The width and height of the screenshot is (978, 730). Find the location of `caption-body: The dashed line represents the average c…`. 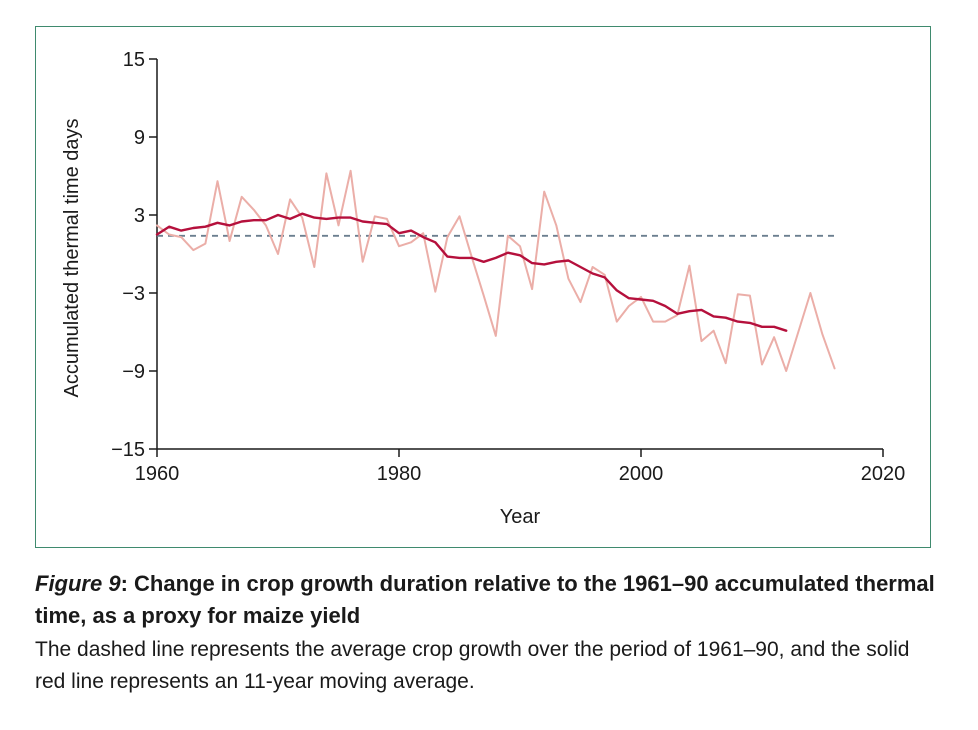

caption-body: The dashed line represents the average c… is located at coordinates (472, 665).